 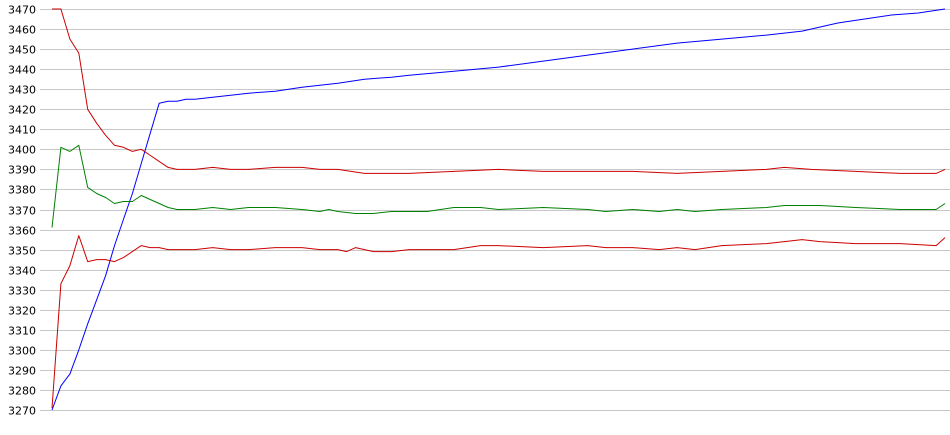 What do you see at coordinates (22, 10) in the screenshot?
I see `y-tick-label: 3470` at bounding box center [22, 10].